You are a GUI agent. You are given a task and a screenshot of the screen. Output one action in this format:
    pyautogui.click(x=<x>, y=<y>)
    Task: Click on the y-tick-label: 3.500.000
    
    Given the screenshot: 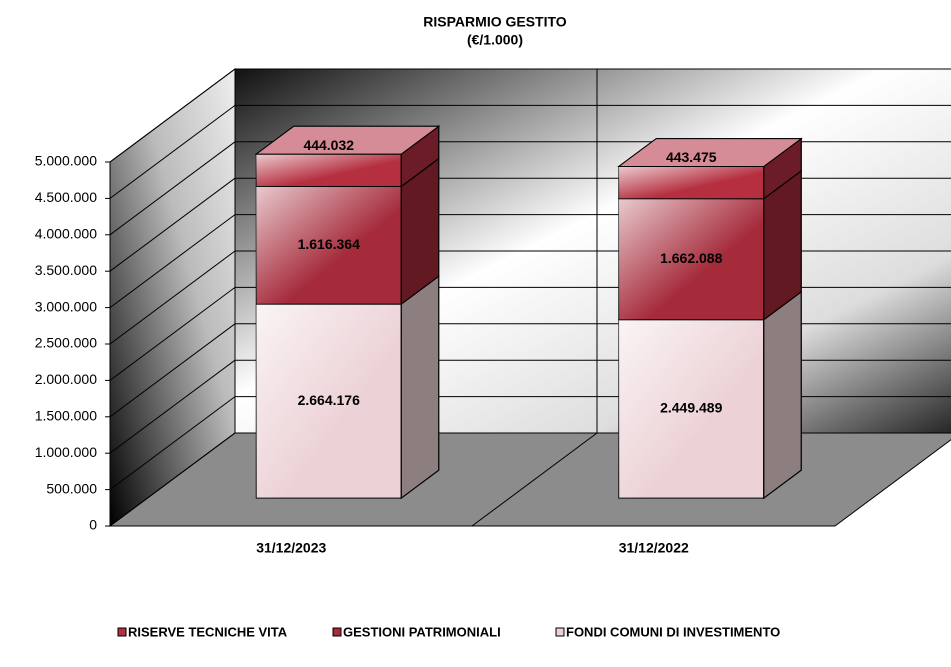 What is the action you would take?
    pyautogui.click(x=66, y=270)
    